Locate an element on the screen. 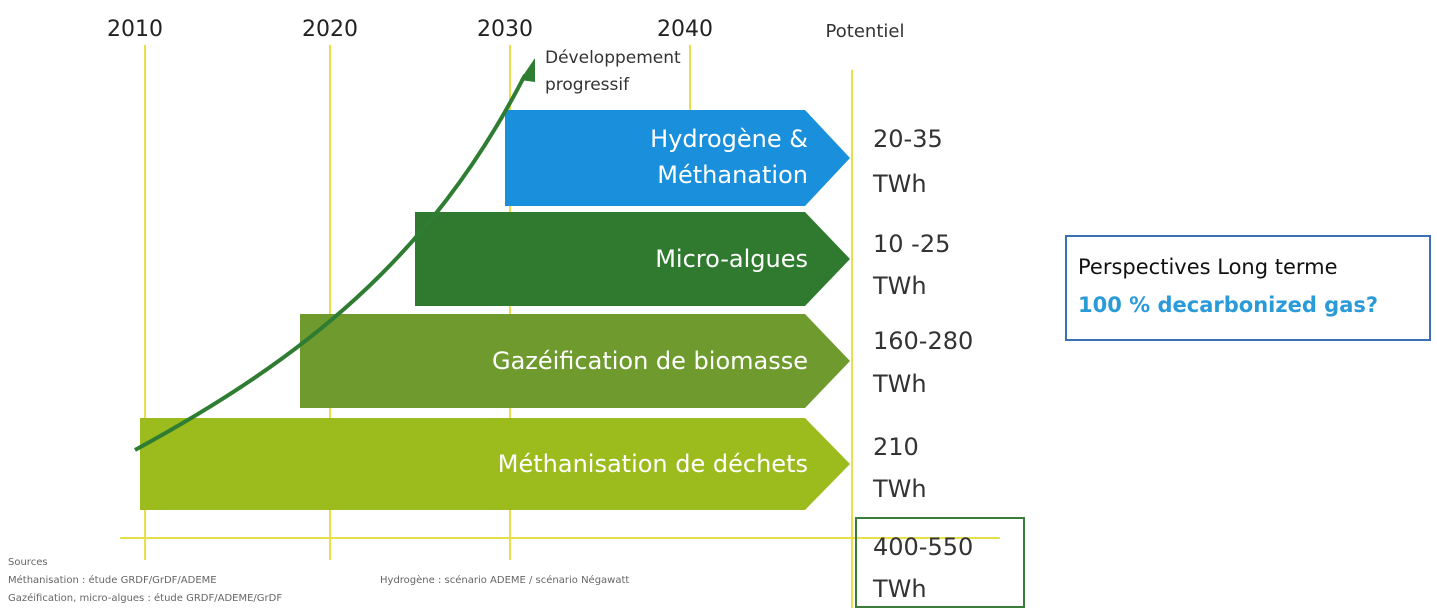 Image resolution: width=1437 pixels, height=608 pixels. pathway-label: Méthanation is located at coordinates (732, 175).